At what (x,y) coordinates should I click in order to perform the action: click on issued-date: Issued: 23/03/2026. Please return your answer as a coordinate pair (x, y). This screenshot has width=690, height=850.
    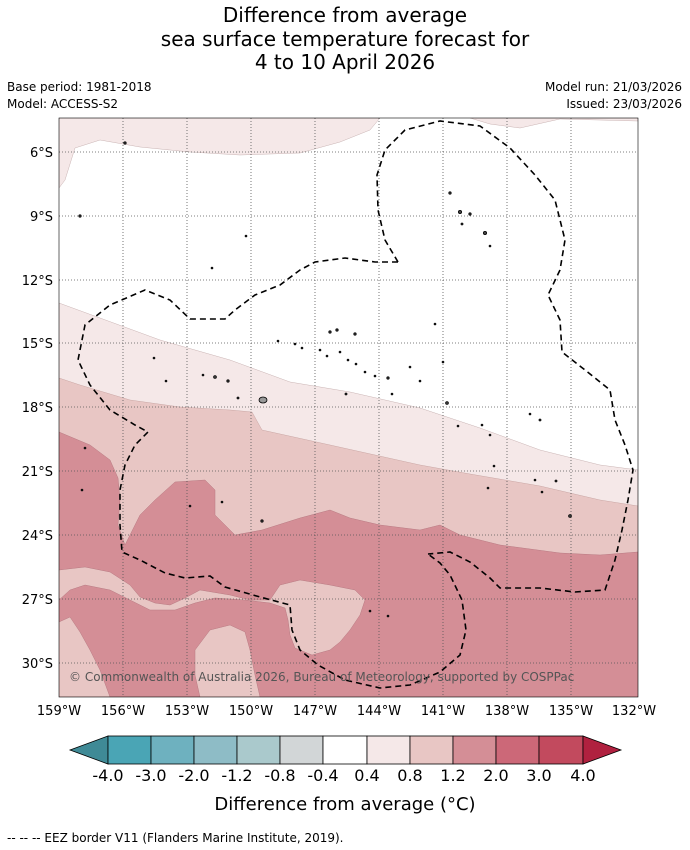
    Looking at the image, I should click on (624, 104).